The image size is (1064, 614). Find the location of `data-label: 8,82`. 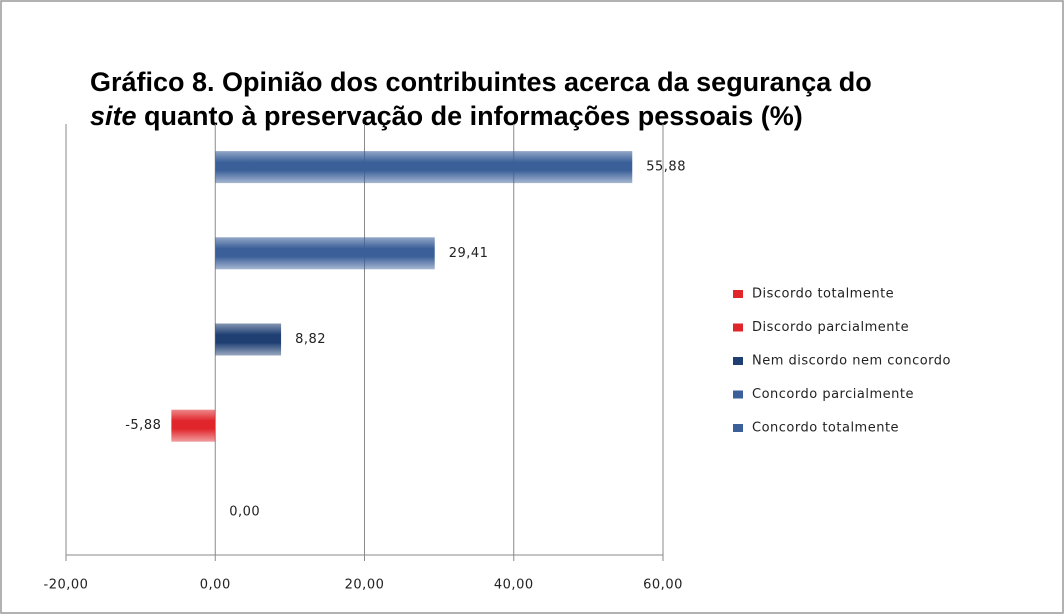

data-label: 8,82 is located at coordinates (310, 339).